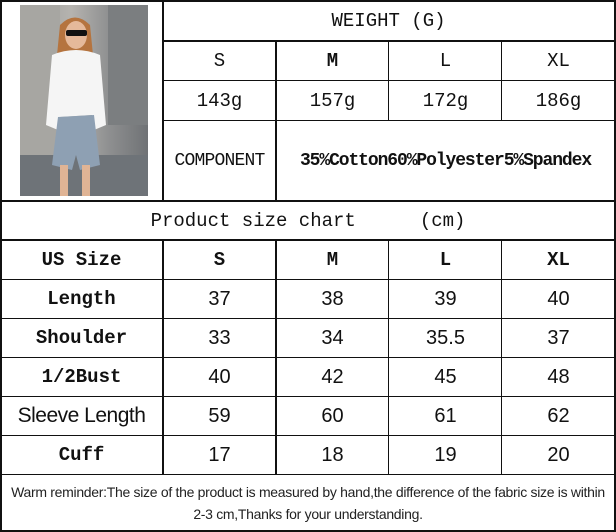 This screenshot has height=532, width=616. I want to click on size-chart-title-text: Product size chart, so click(253, 220).